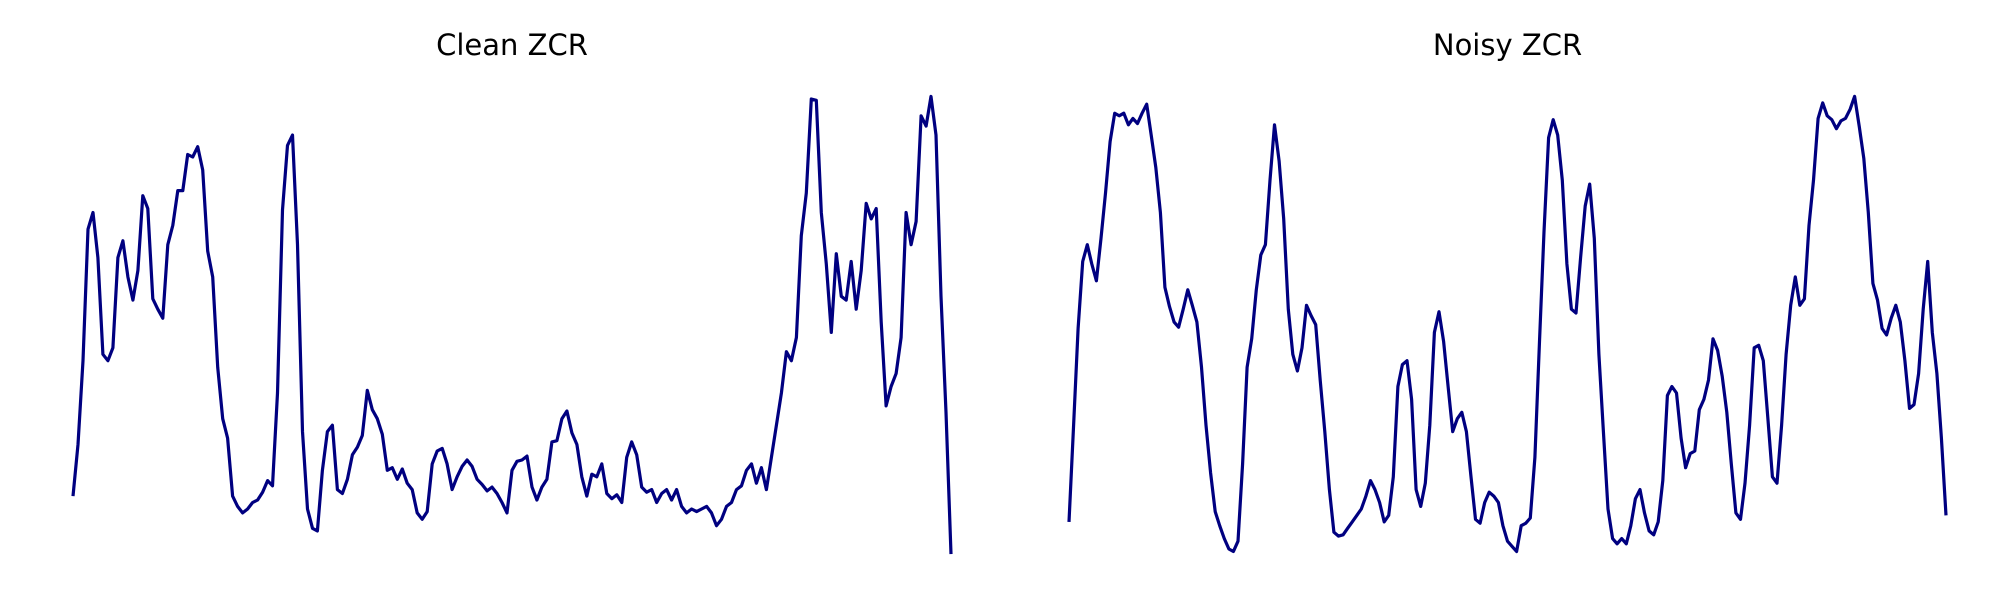 The image size is (2000, 600). What do you see at coordinates (512, 45) in the screenshot?
I see `chart-title: Clean ZCR` at bounding box center [512, 45].